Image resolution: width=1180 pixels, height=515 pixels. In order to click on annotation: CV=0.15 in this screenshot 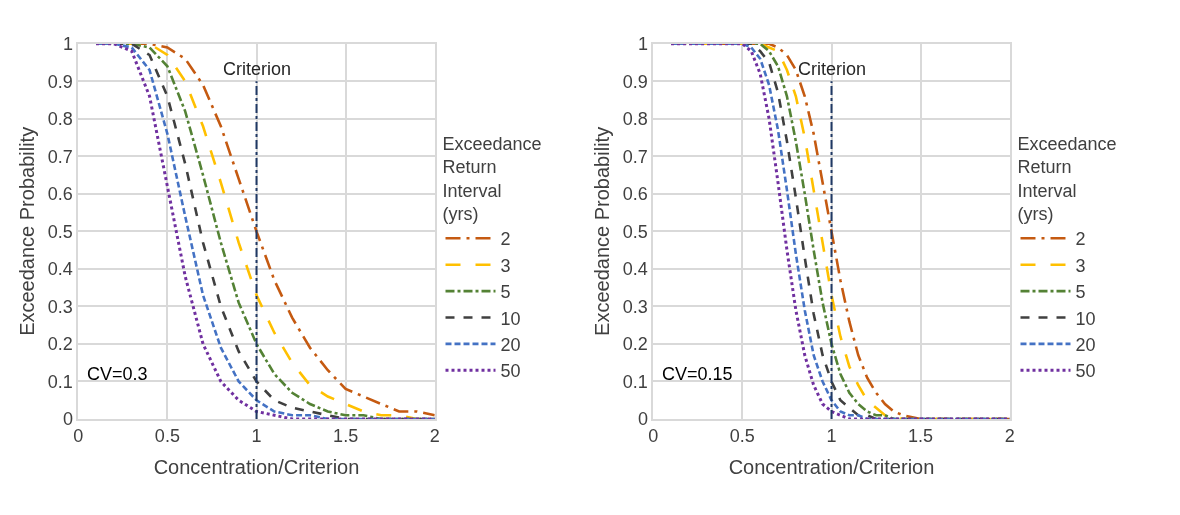, I will do `click(697, 374)`.